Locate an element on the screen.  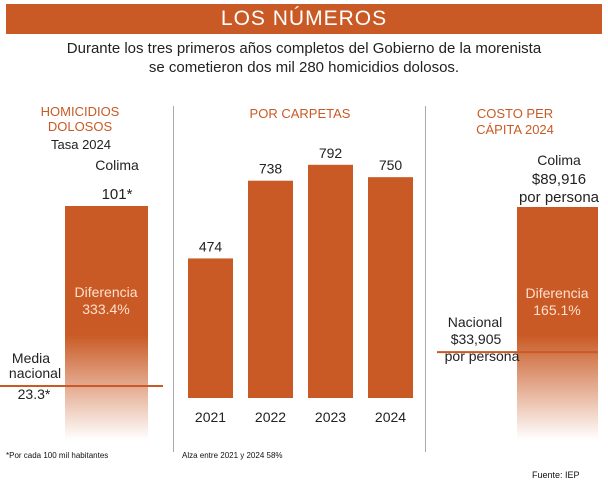
panel3-ref-value: $33,905 is located at coordinates (476, 339).